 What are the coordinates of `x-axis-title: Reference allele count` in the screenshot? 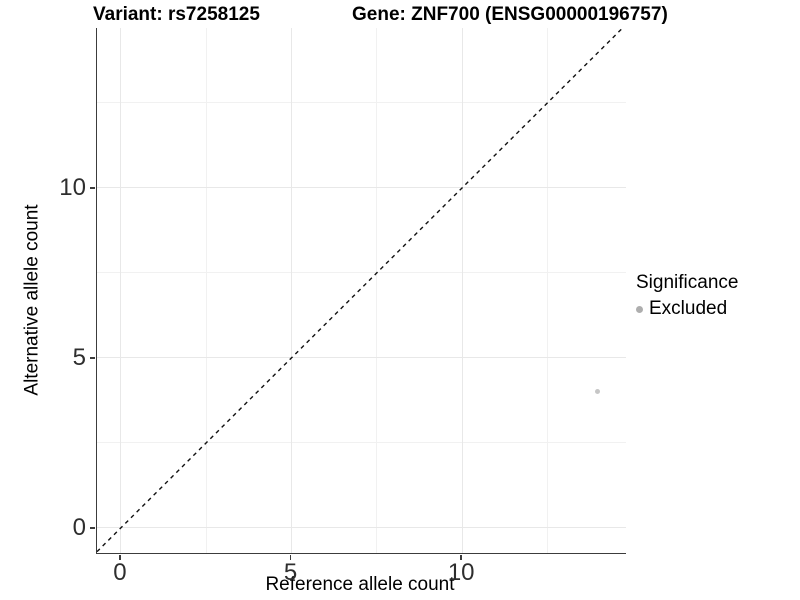 It's located at (360, 584).